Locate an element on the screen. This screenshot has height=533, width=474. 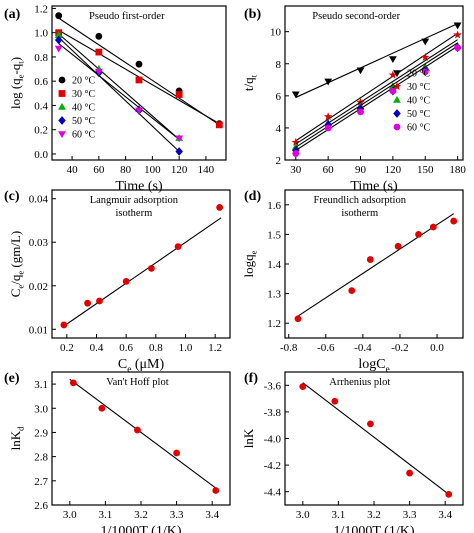
panel-label: (c) is located at coordinates (12, 196).